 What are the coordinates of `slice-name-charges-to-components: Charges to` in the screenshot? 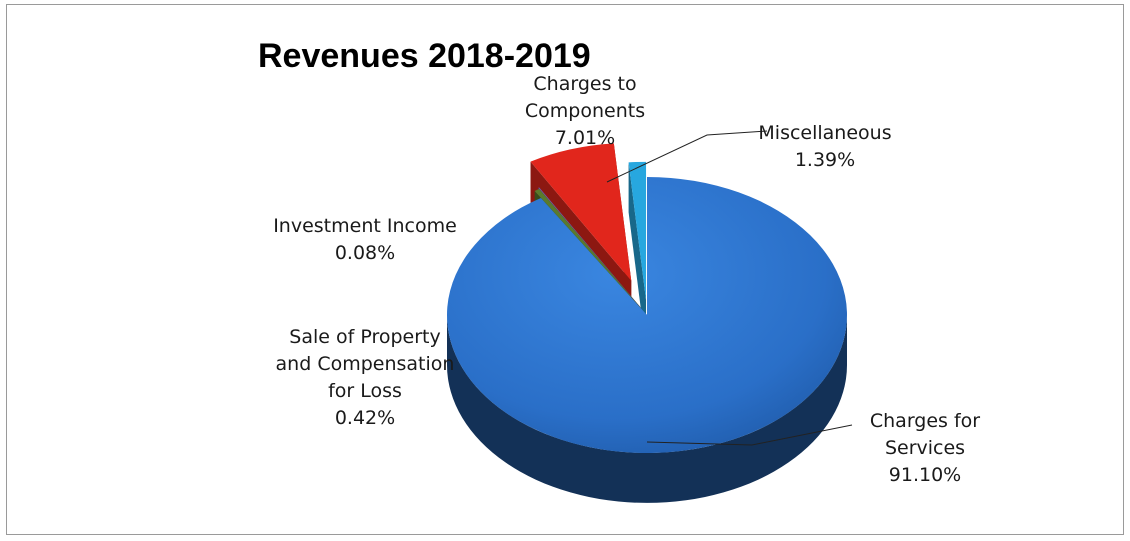 It's located at (584, 84).